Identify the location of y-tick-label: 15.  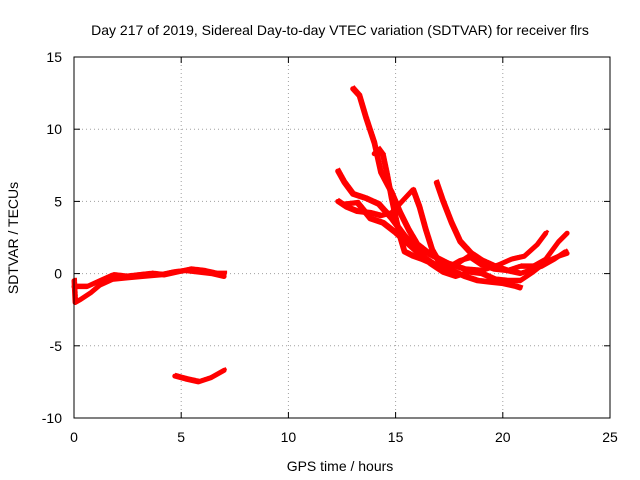
(54, 57).